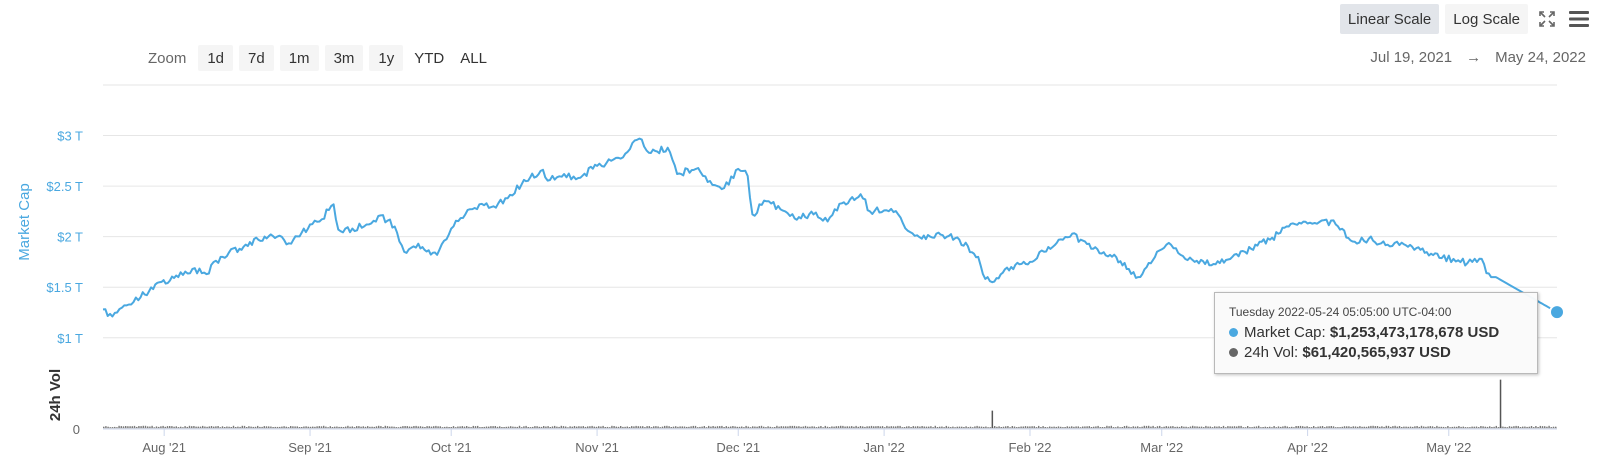  Describe the element at coordinates (216, 58) in the screenshot. I see `zoom-1d-button: 1d` at that location.